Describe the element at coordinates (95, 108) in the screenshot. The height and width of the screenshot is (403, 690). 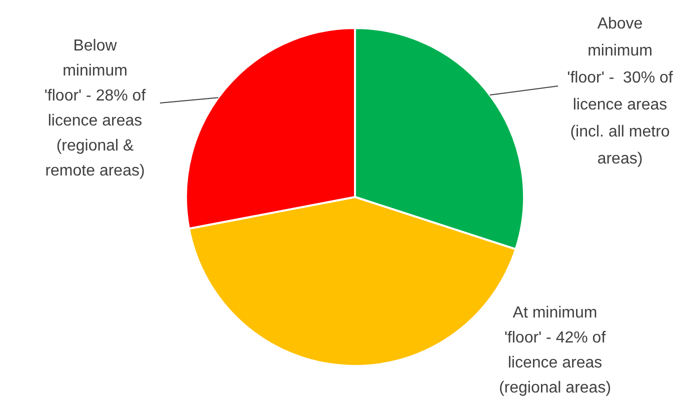
I see `slice-label: Below minimum 'floor' - 28% of licence areas (regional & remote areas)` at that location.